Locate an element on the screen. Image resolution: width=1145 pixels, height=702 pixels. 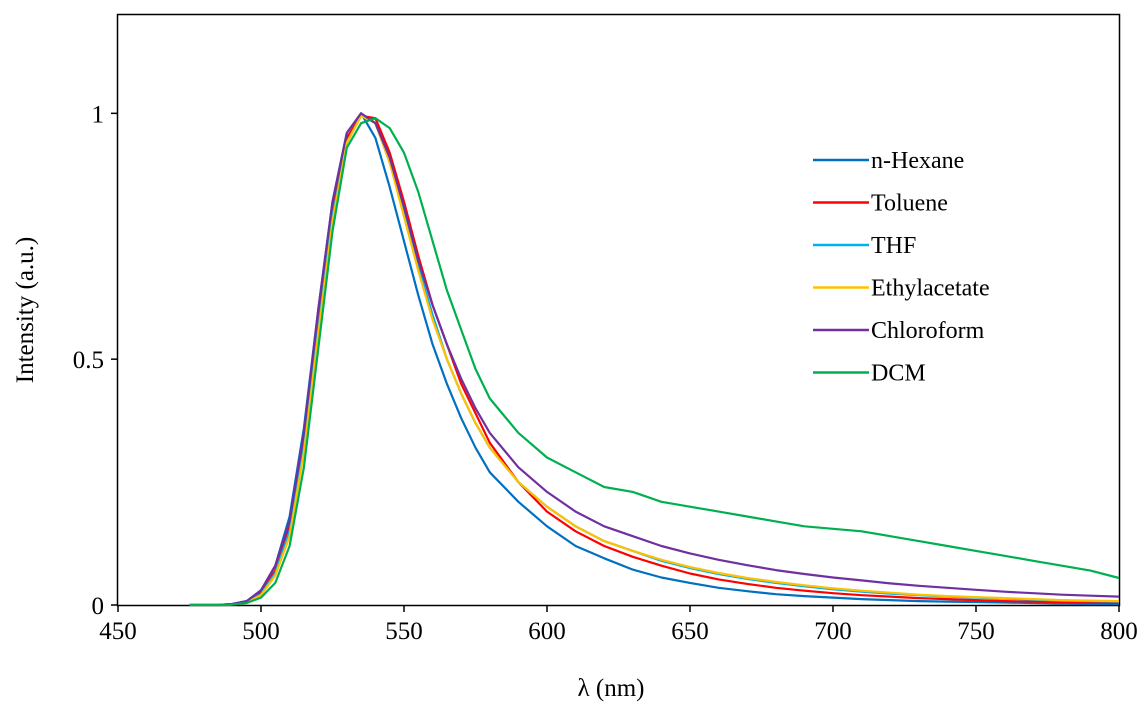
y-tick-label: 0 is located at coordinates (98, 606).